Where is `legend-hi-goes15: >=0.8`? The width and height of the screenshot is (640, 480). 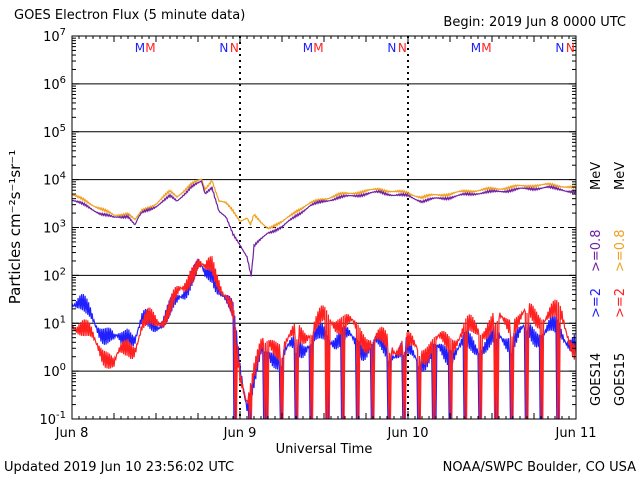 legend-hi-goes15: >=0.8 is located at coordinates (620, 251).